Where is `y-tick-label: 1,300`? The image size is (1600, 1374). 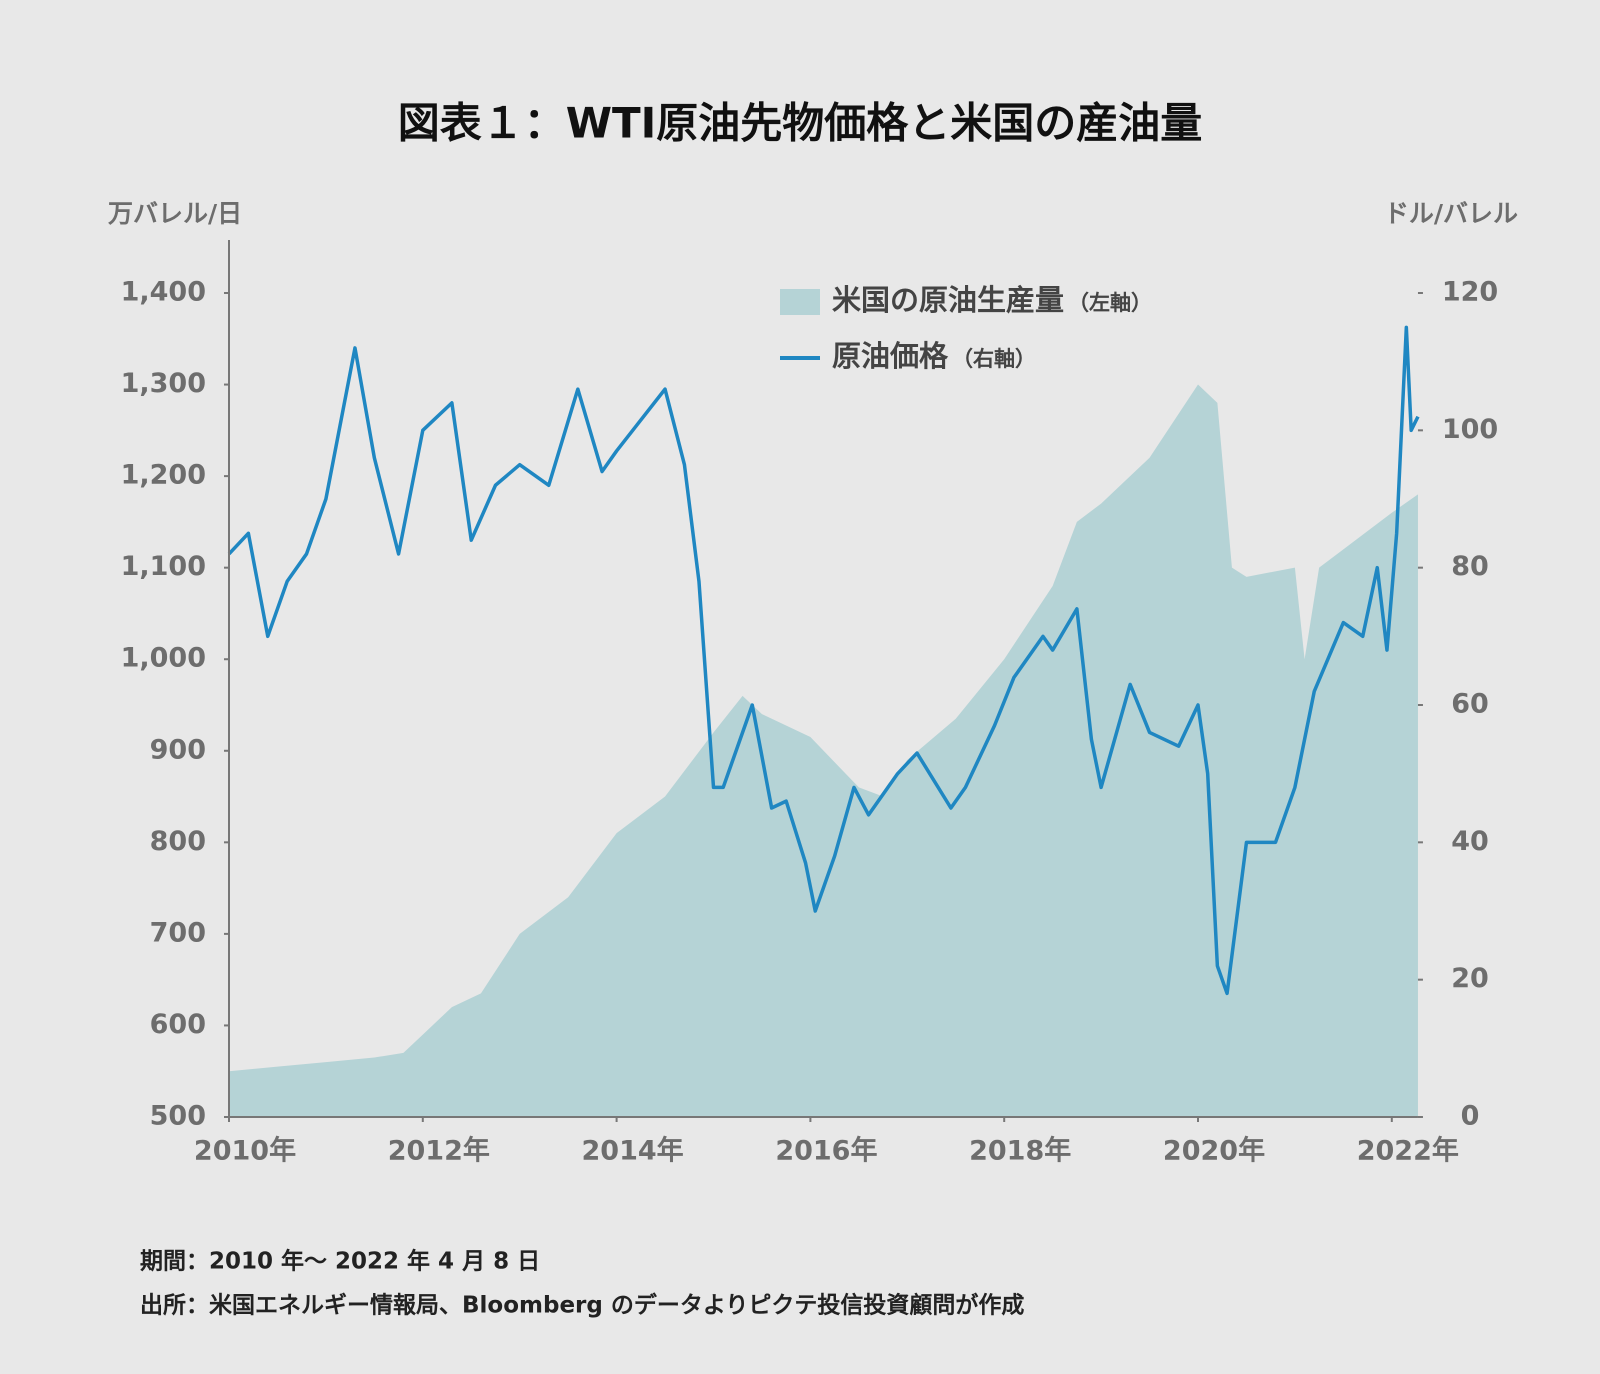 y-tick-label: 1,300 is located at coordinates (163, 383).